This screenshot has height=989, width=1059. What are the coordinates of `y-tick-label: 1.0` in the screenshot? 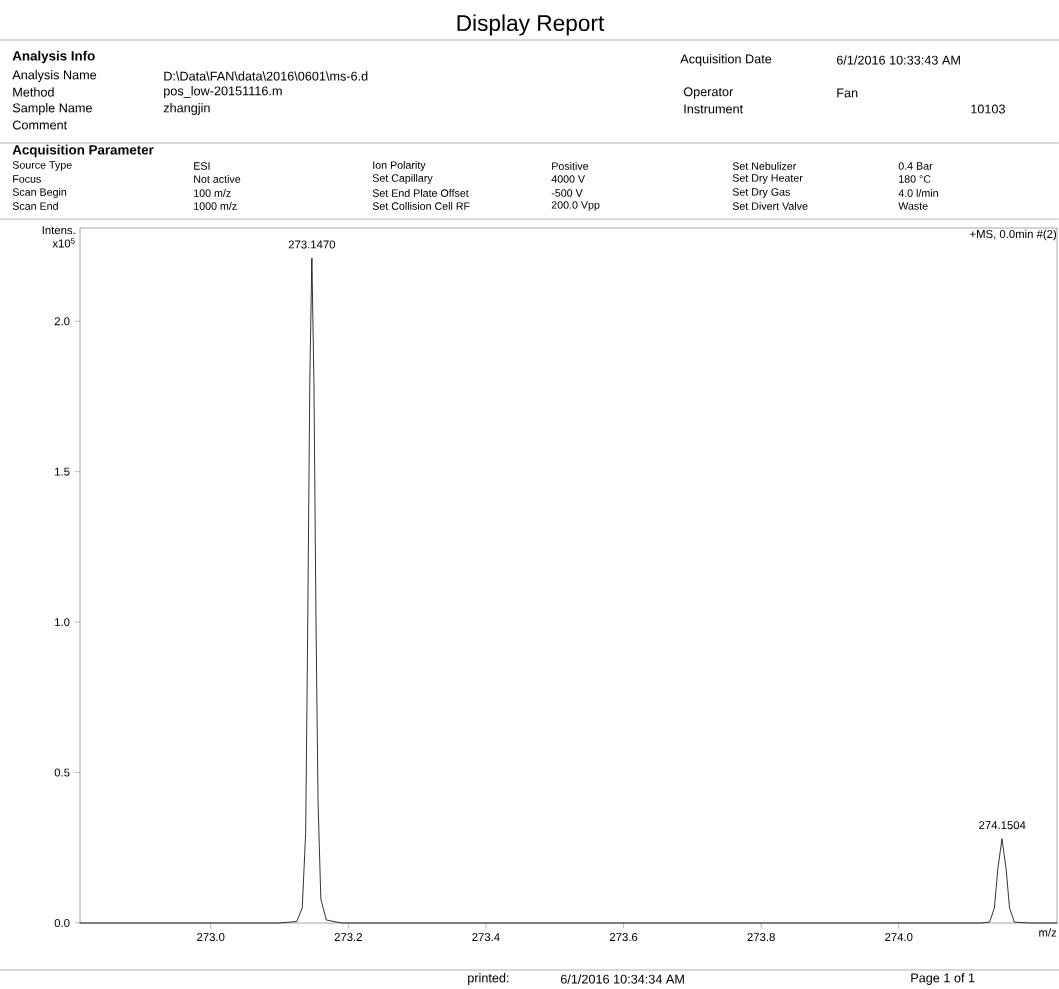 It's located at (62, 622).